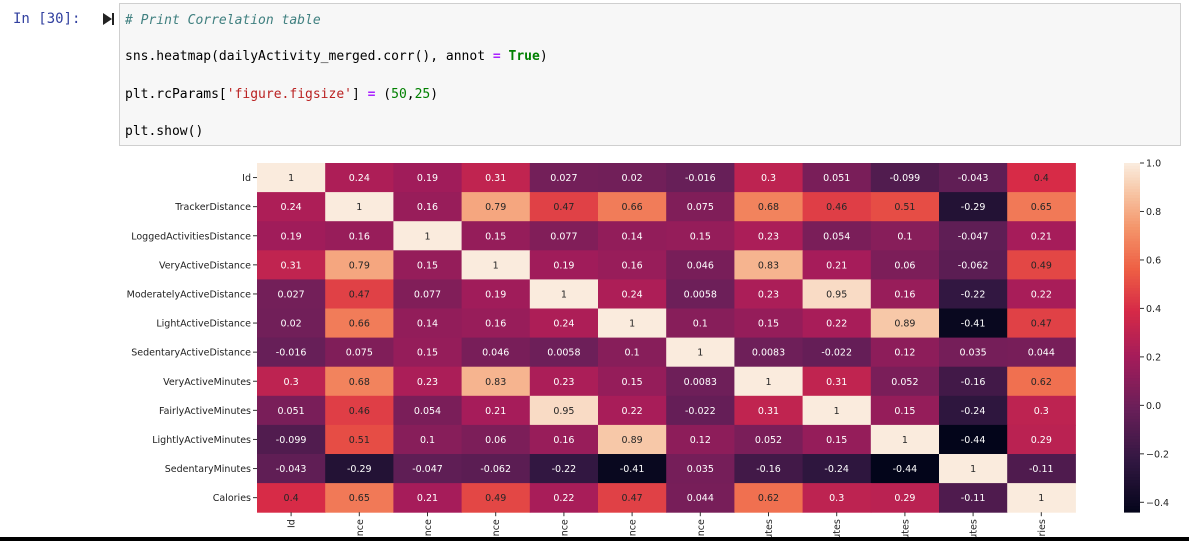 The height and width of the screenshot is (541, 1189). What do you see at coordinates (108, 19) in the screenshot?
I see `run-cell-icon` at bounding box center [108, 19].